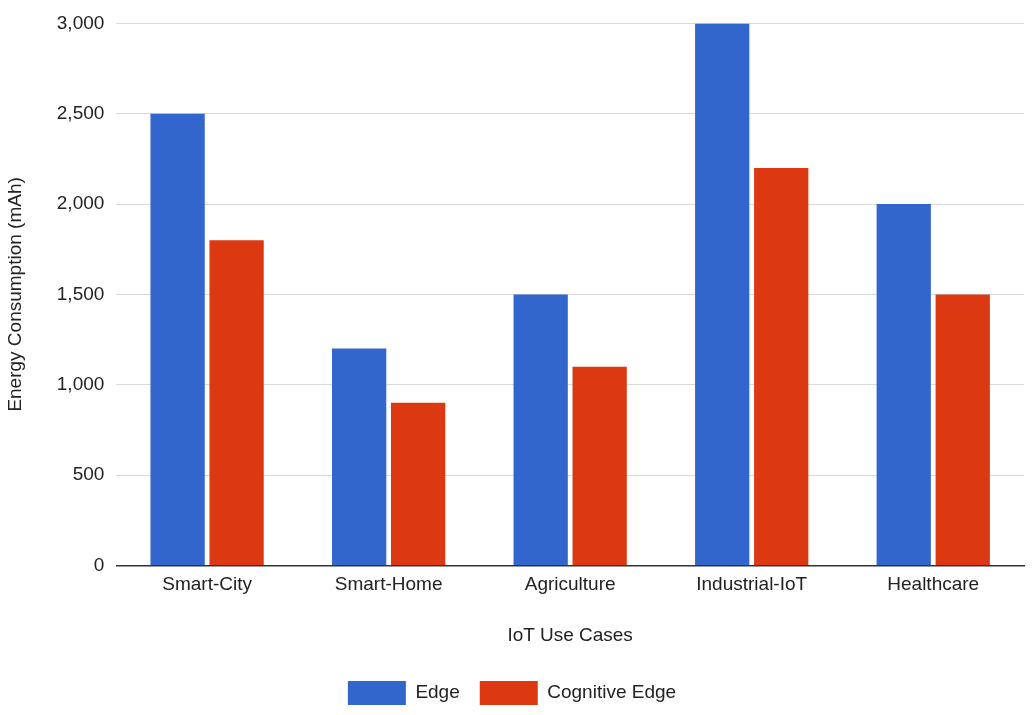  I want to click on y-tick-label: 500, so click(88, 474).